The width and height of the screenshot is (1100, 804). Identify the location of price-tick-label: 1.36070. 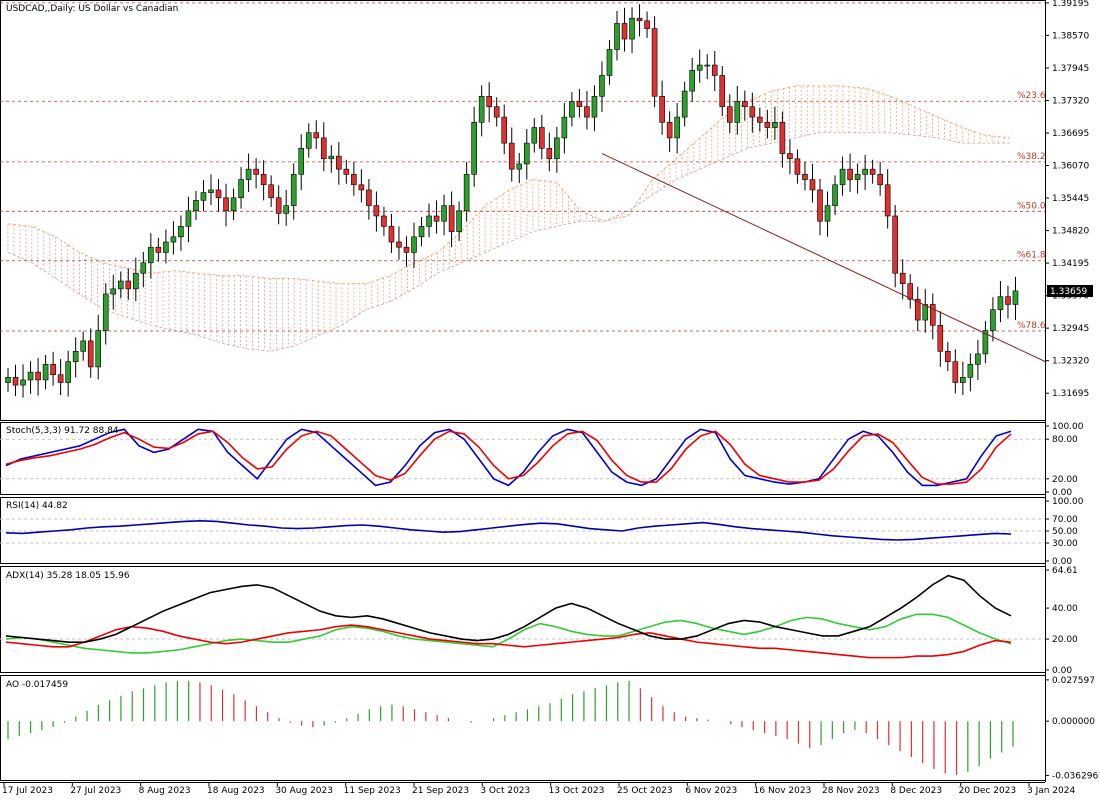
(1070, 167).